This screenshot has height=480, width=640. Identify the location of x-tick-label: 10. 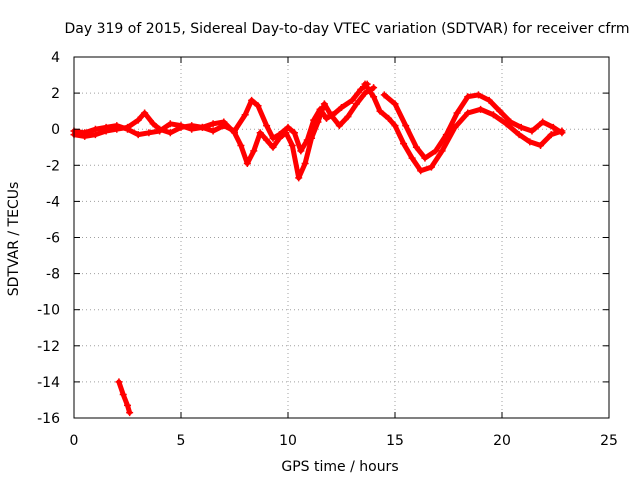
(288, 441).